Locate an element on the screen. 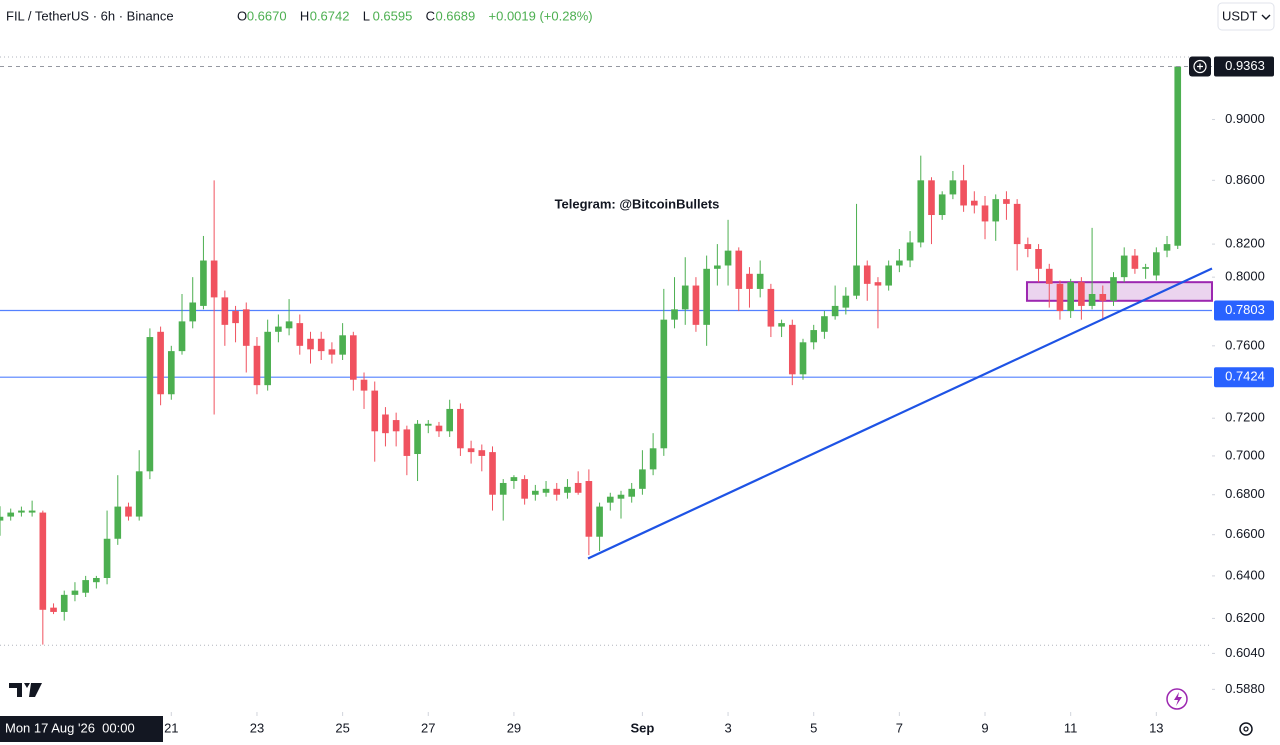 The height and width of the screenshot is (745, 1280). lightning-button is located at coordinates (1177, 699).